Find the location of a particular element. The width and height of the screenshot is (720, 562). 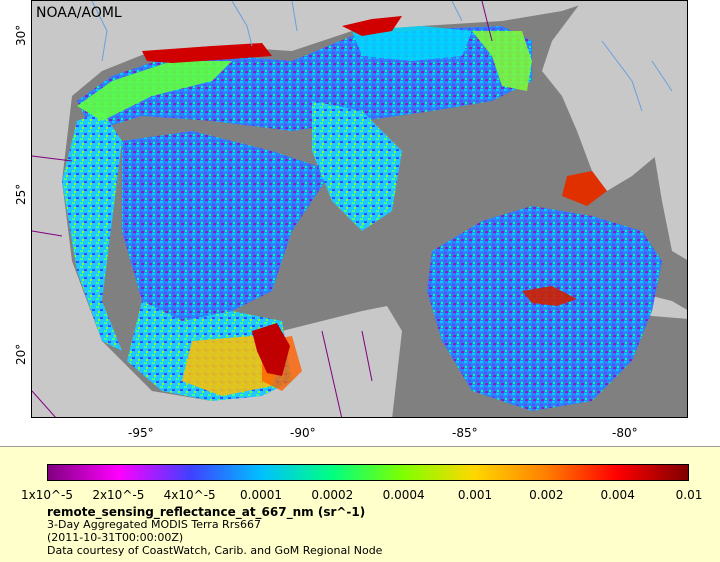

colorbar-tick-label: 2x10^-5 is located at coordinates (118, 495).